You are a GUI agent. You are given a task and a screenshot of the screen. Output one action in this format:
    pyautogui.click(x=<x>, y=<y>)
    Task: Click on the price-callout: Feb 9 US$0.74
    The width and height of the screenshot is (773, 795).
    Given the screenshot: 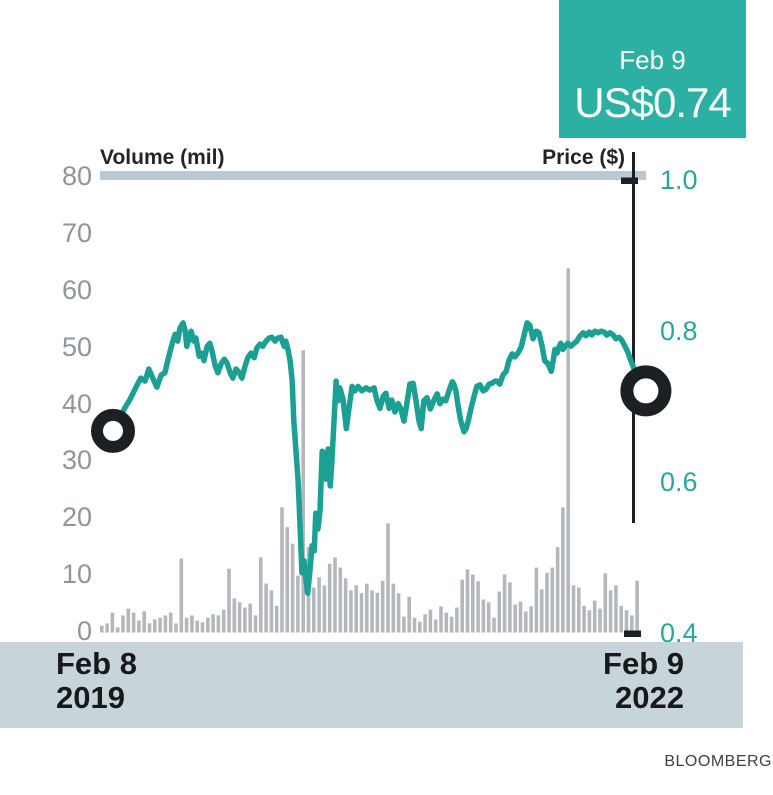 What is the action you would take?
    pyautogui.click(x=652, y=69)
    